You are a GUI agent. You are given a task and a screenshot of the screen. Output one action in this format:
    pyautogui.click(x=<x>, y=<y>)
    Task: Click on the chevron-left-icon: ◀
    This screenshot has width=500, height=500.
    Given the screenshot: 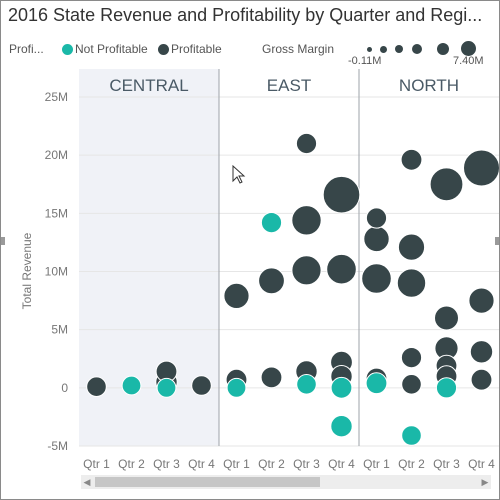 What is the action you would take?
    pyautogui.click(x=87, y=482)
    